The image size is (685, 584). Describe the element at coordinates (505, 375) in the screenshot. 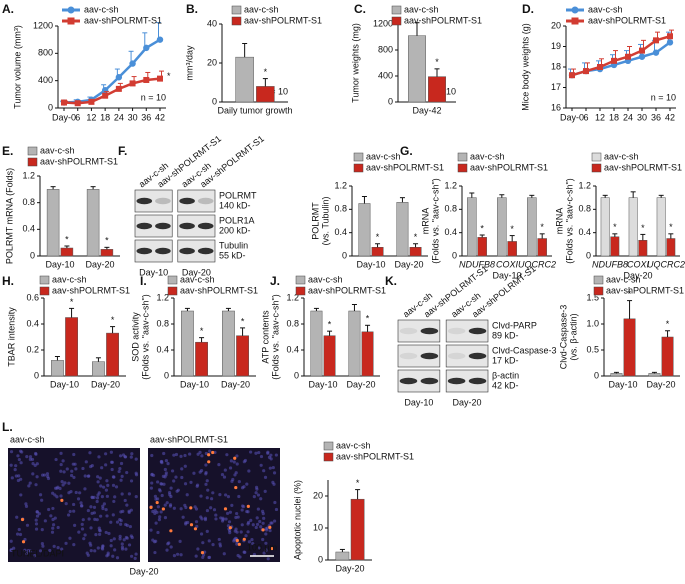

I see `band-name: β-actin` at that location.